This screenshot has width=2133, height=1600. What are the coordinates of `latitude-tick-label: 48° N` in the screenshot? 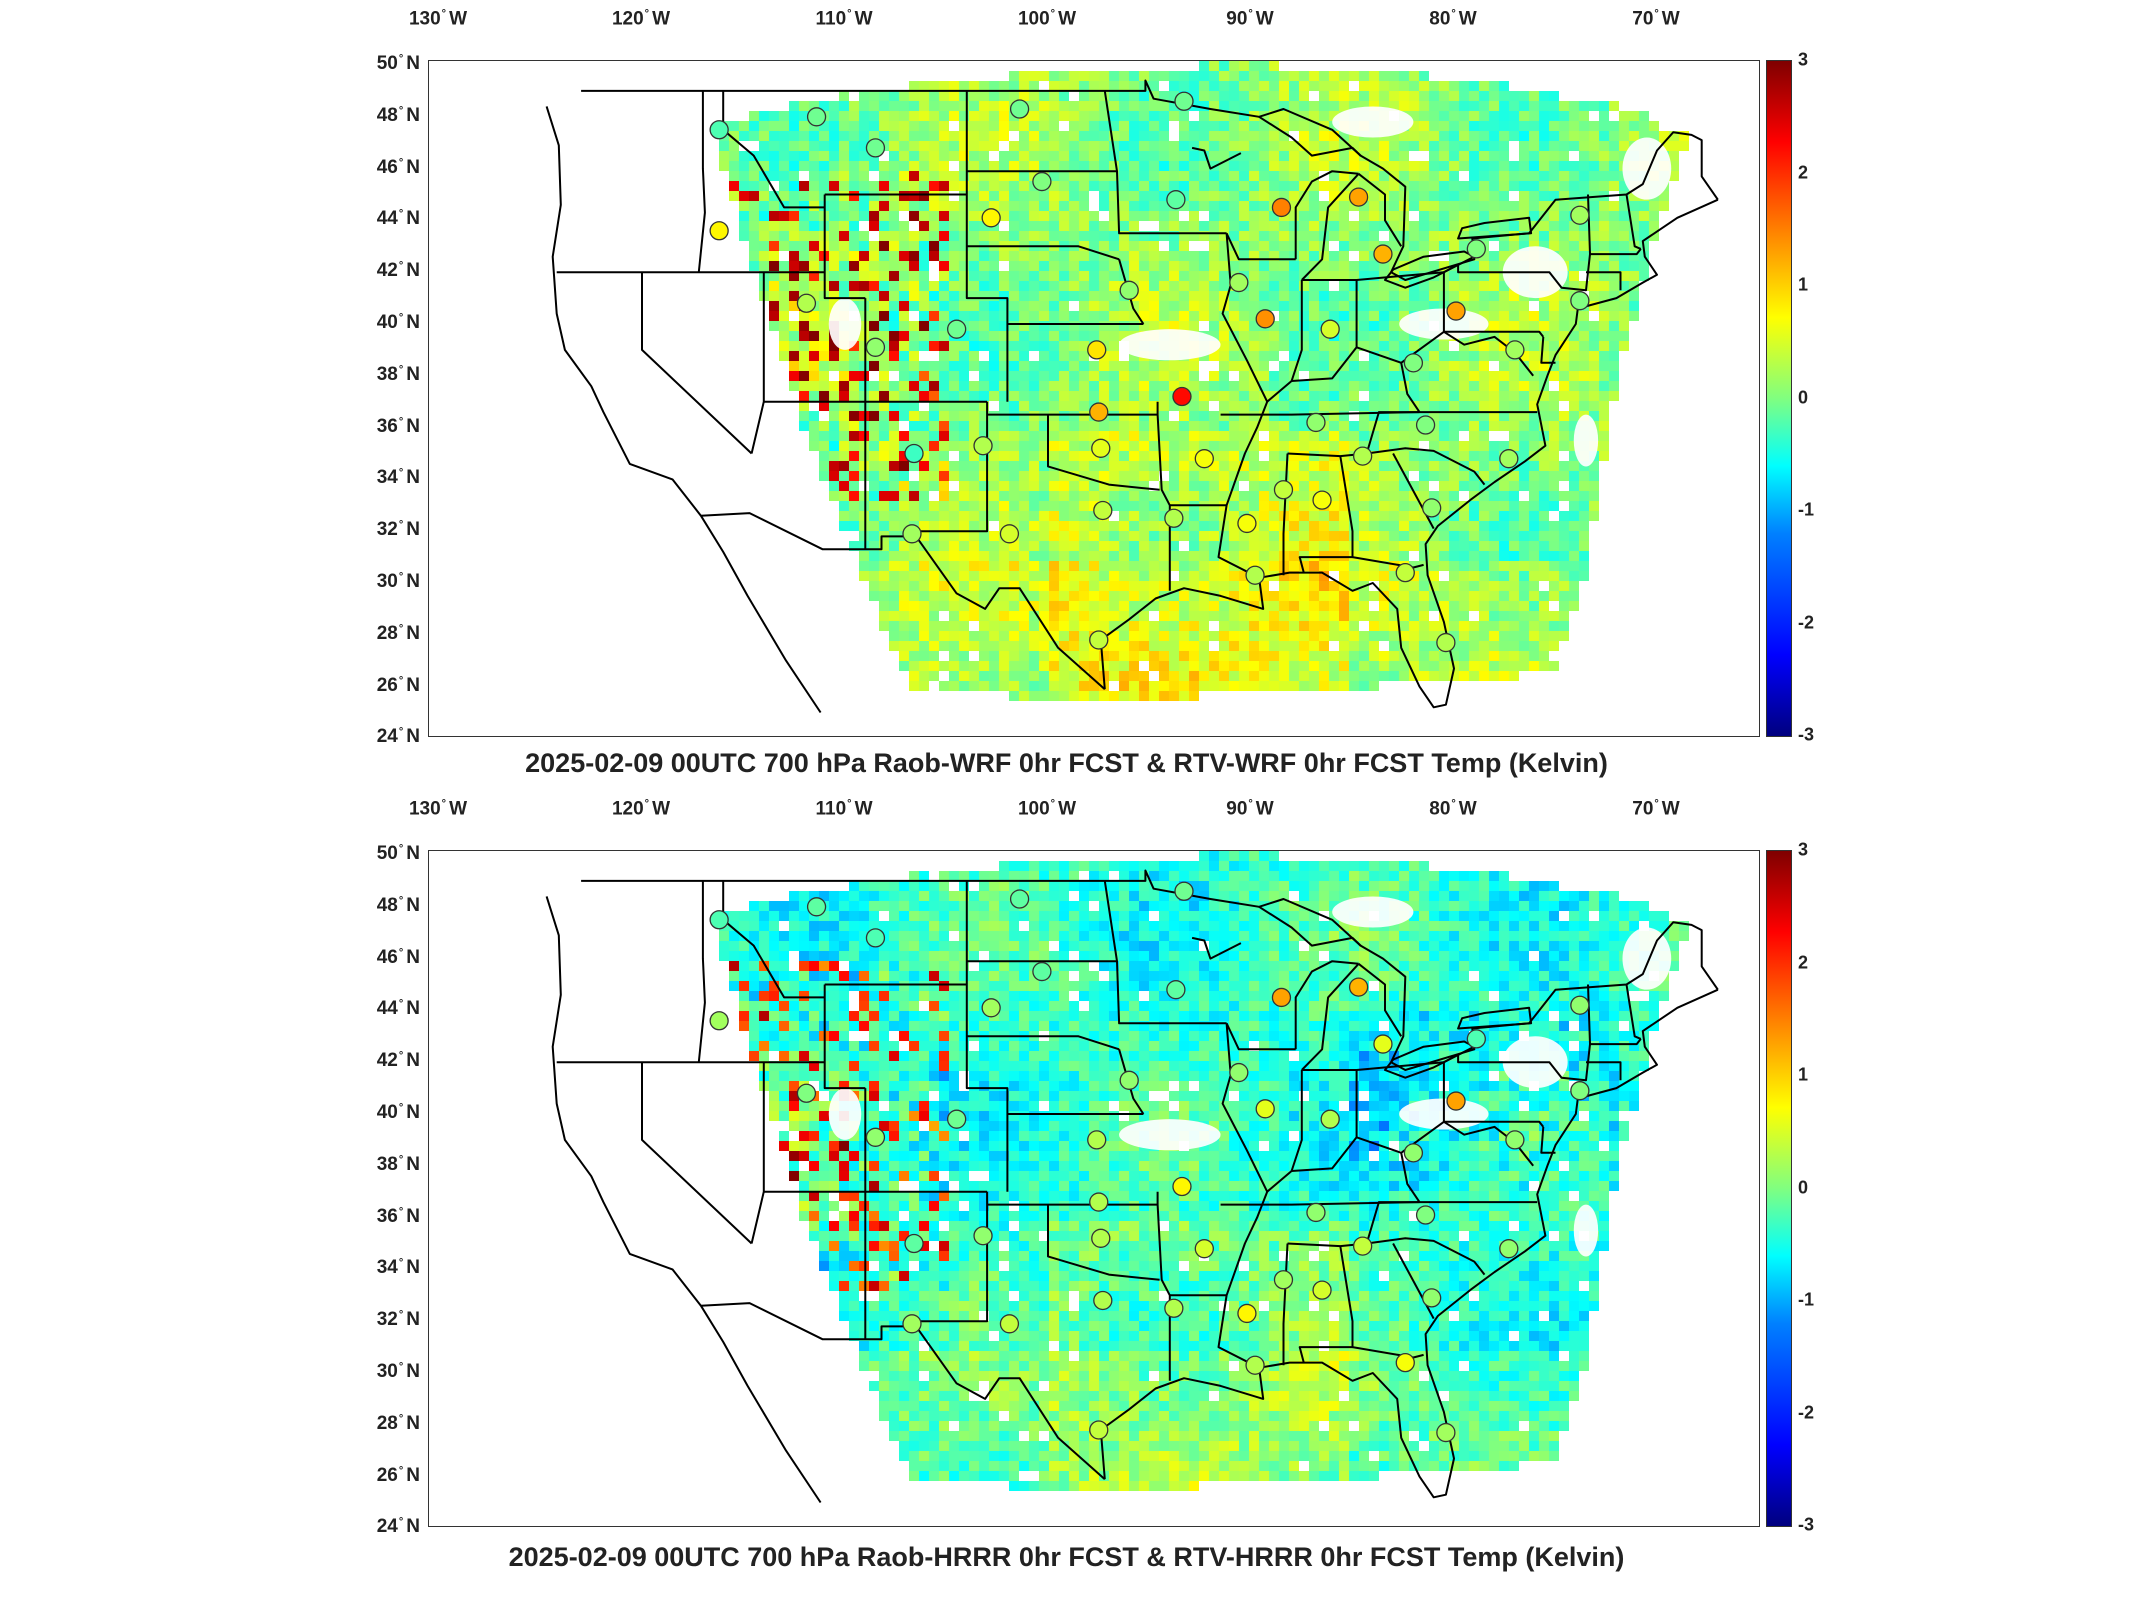 It's located at (398, 905).